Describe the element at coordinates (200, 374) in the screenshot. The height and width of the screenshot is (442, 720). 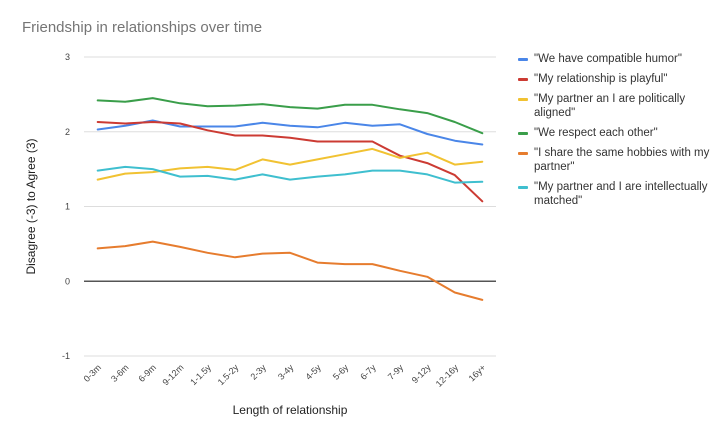
I see `x-tick-label: 1-1.5y` at that location.